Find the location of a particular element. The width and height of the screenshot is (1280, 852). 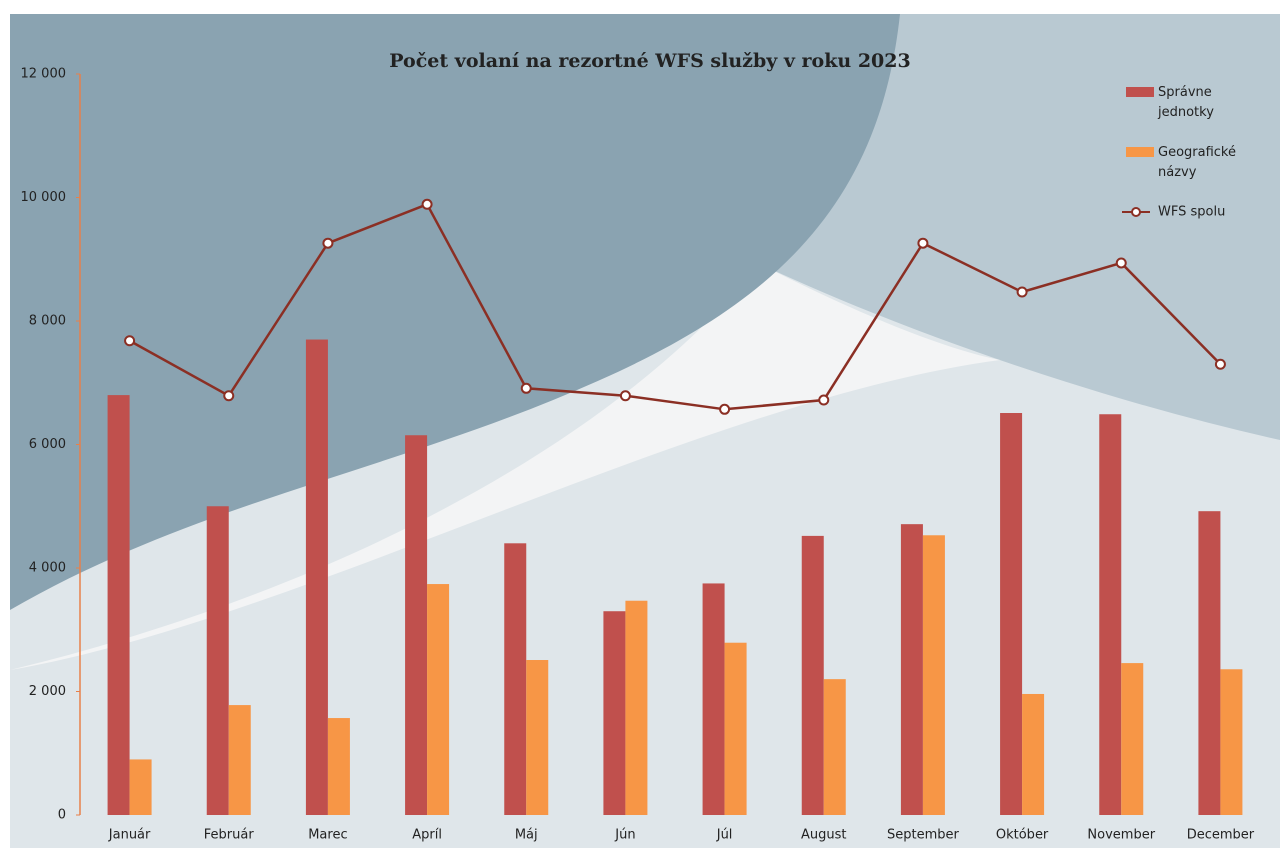

y-tick-label: 4 000 is located at coordinates (47, 568).